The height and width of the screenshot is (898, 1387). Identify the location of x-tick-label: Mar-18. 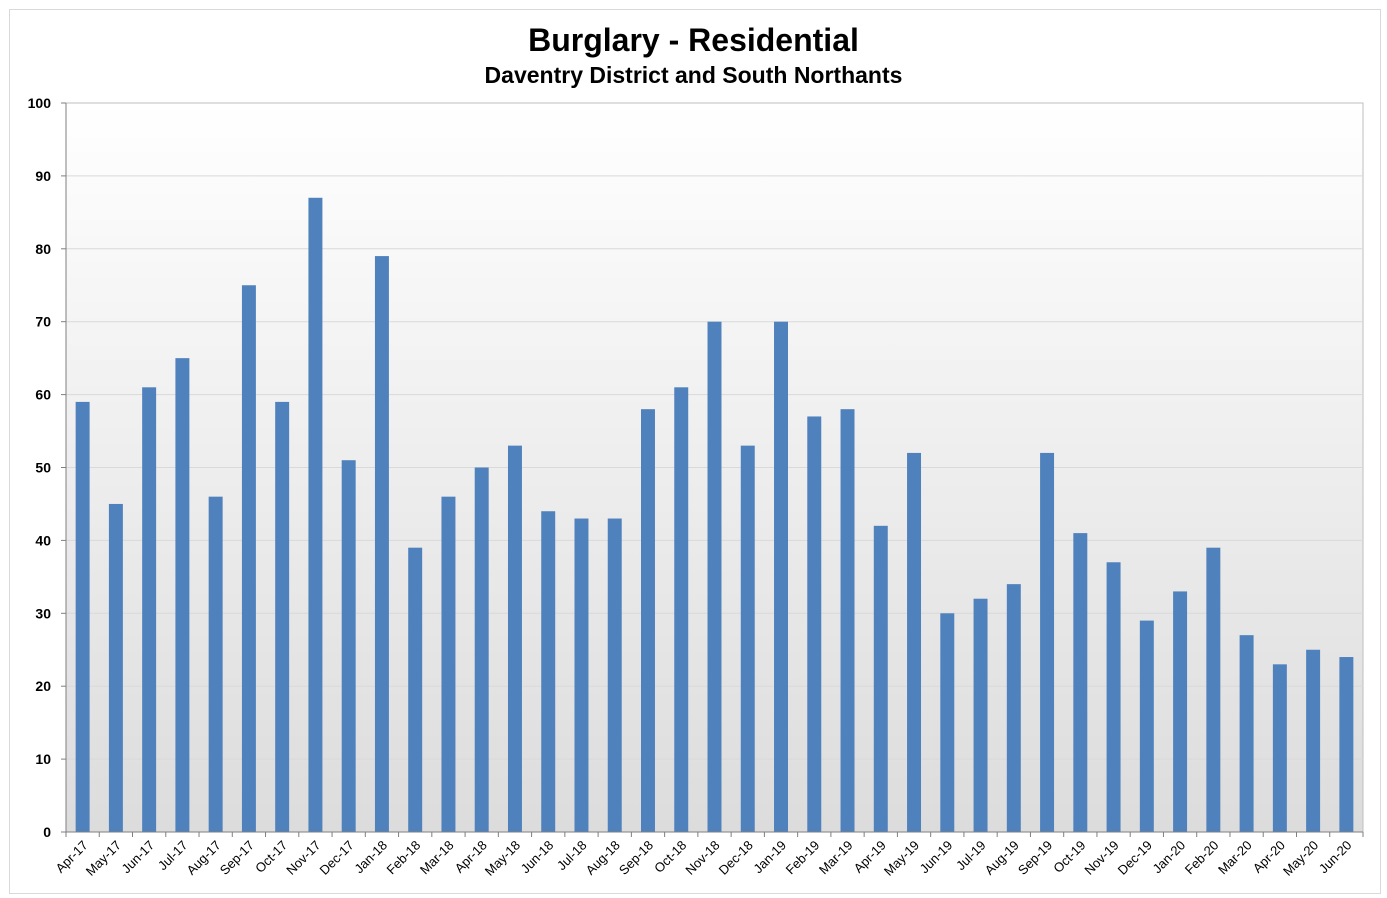
(437, 858).